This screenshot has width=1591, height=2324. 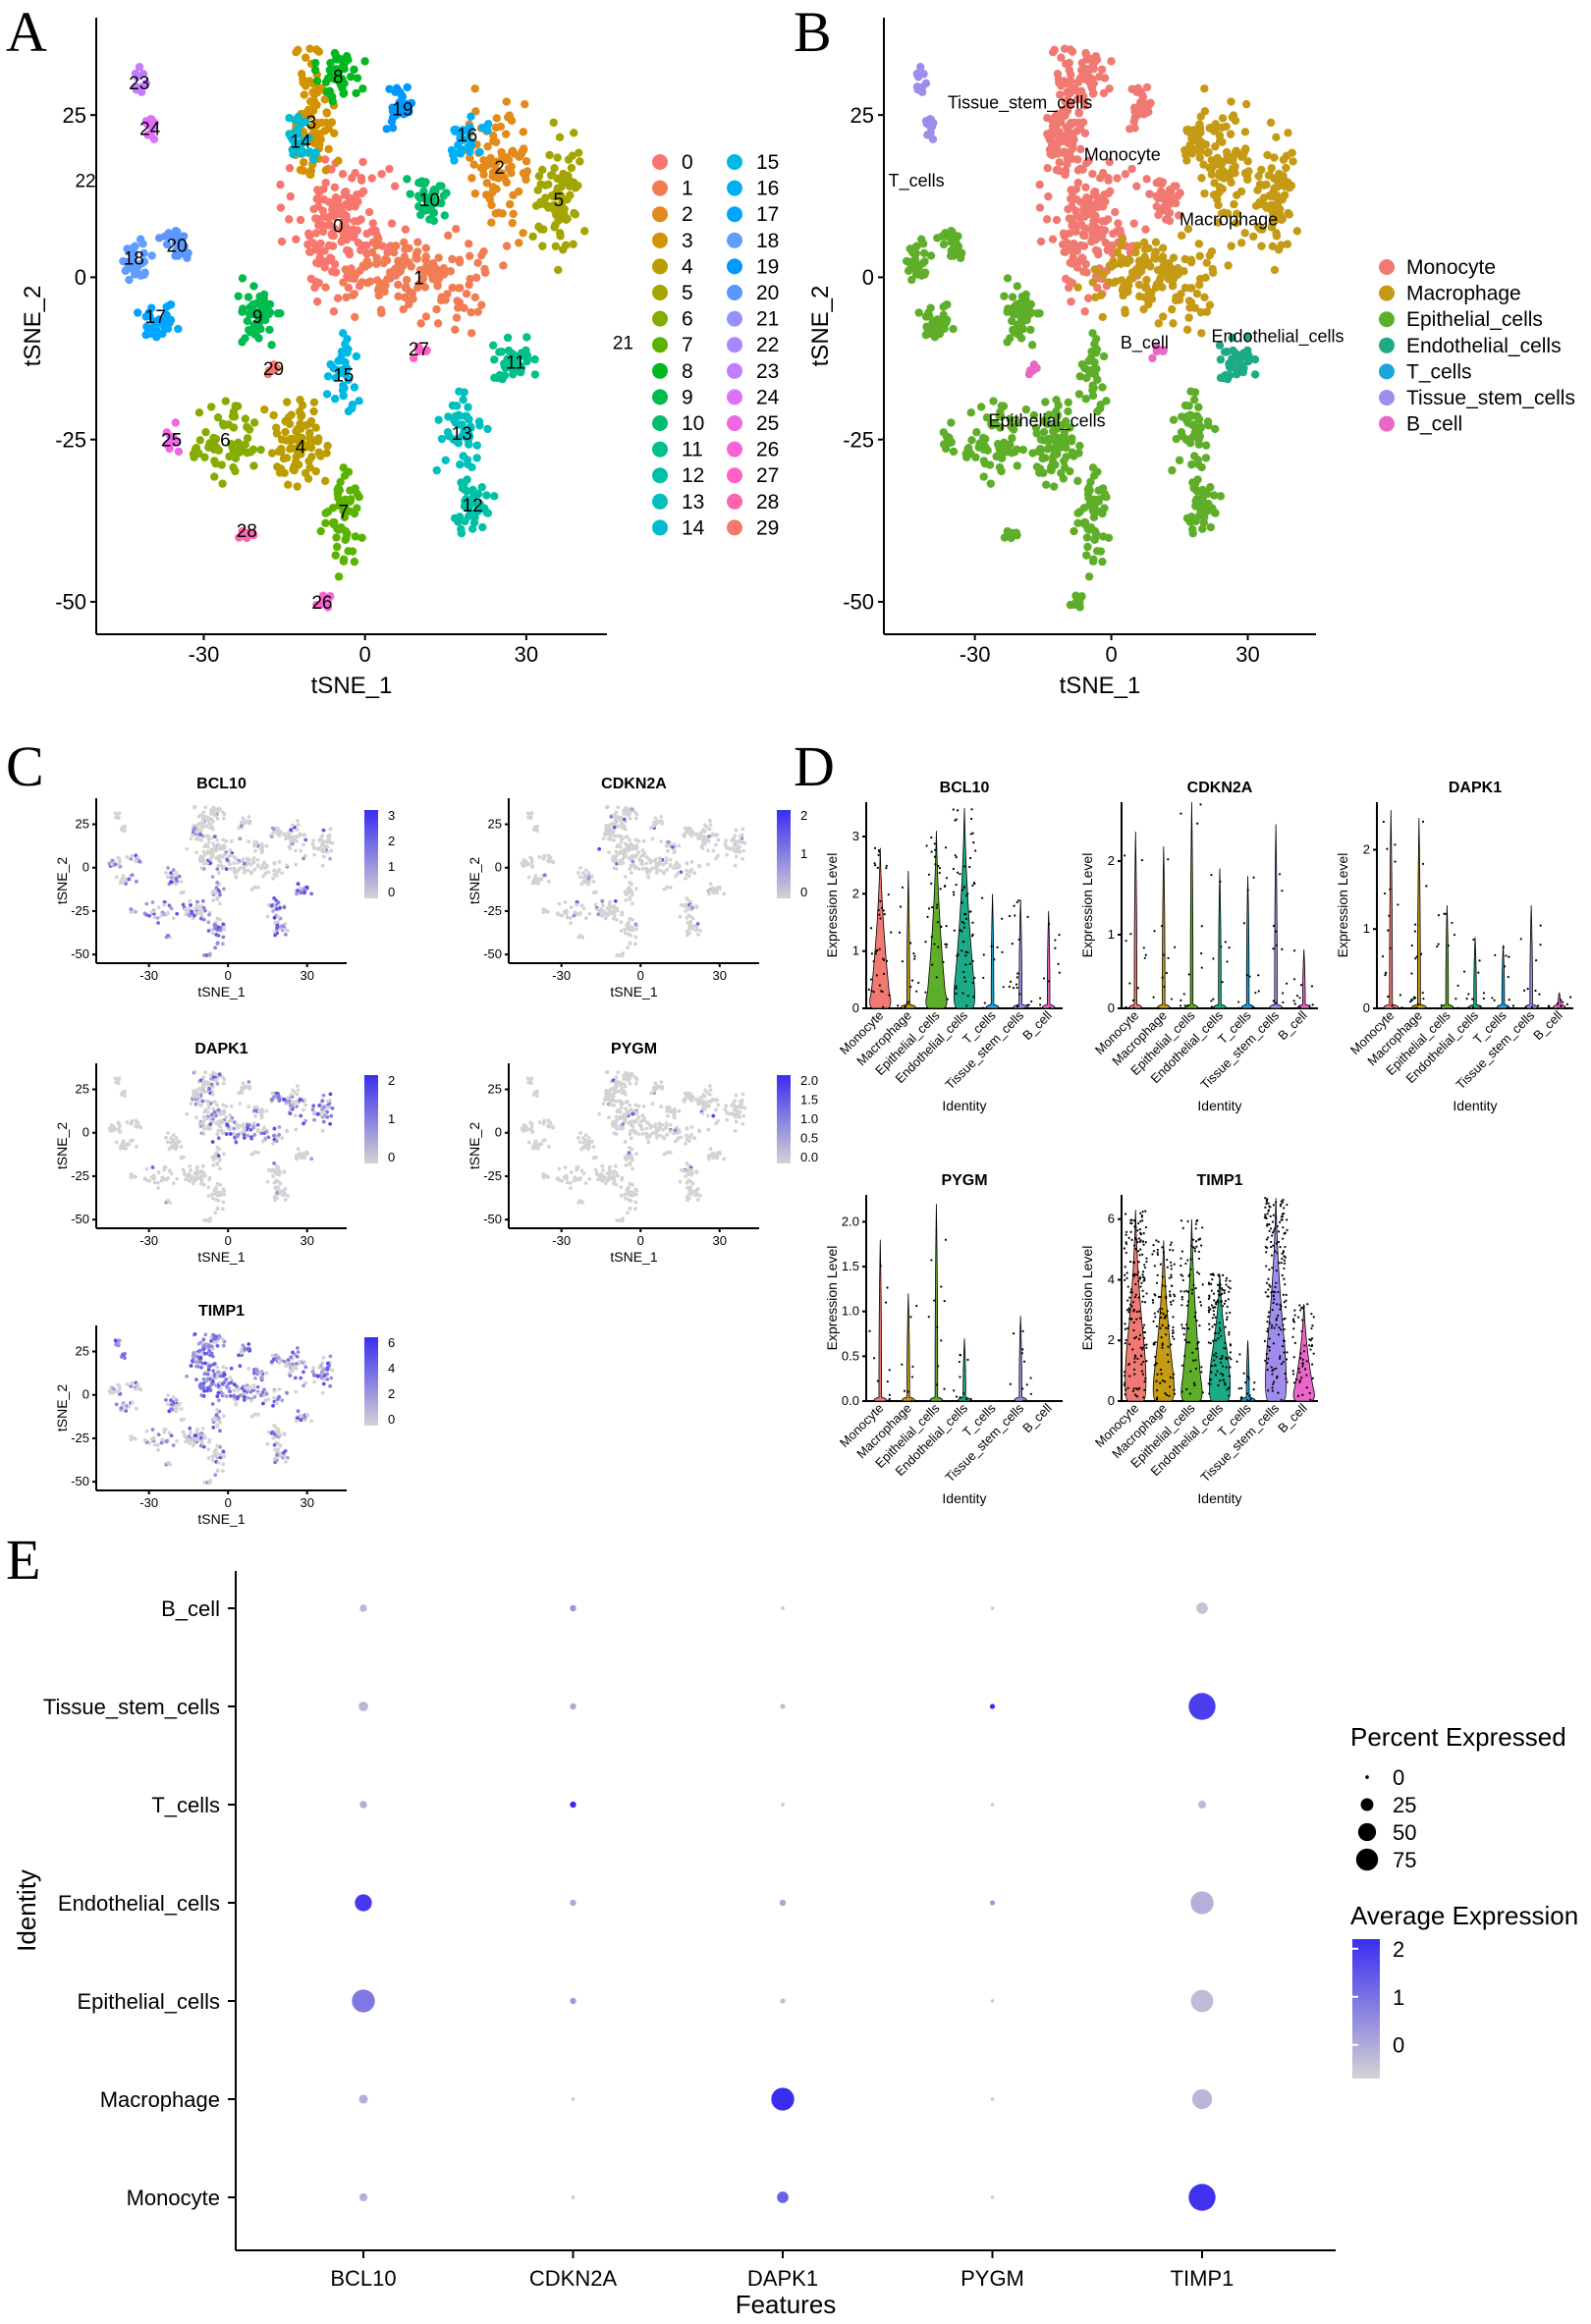 What do you see at coordinates (148, 975) in the screenshot?
I see `feature-x-tick-label: -30` at bounding box center [148, 975].